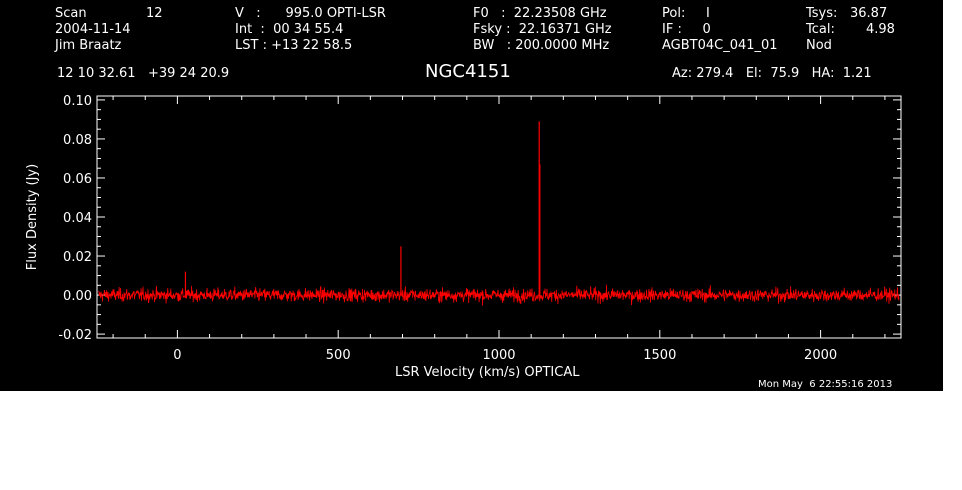  I want to click on sky-frequency: Fsky : 22.16371 GHz, so click(542, 29).